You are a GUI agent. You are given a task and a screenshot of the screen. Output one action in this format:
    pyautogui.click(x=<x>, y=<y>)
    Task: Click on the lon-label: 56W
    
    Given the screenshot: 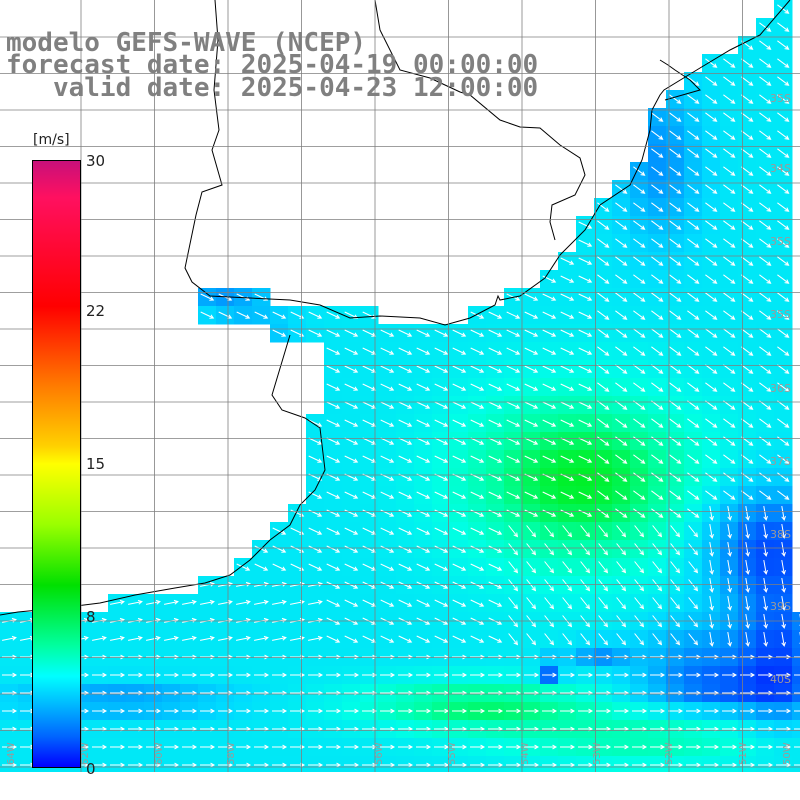 What is the action you would take?
    pyautogui.click(x=379, y=753)
    